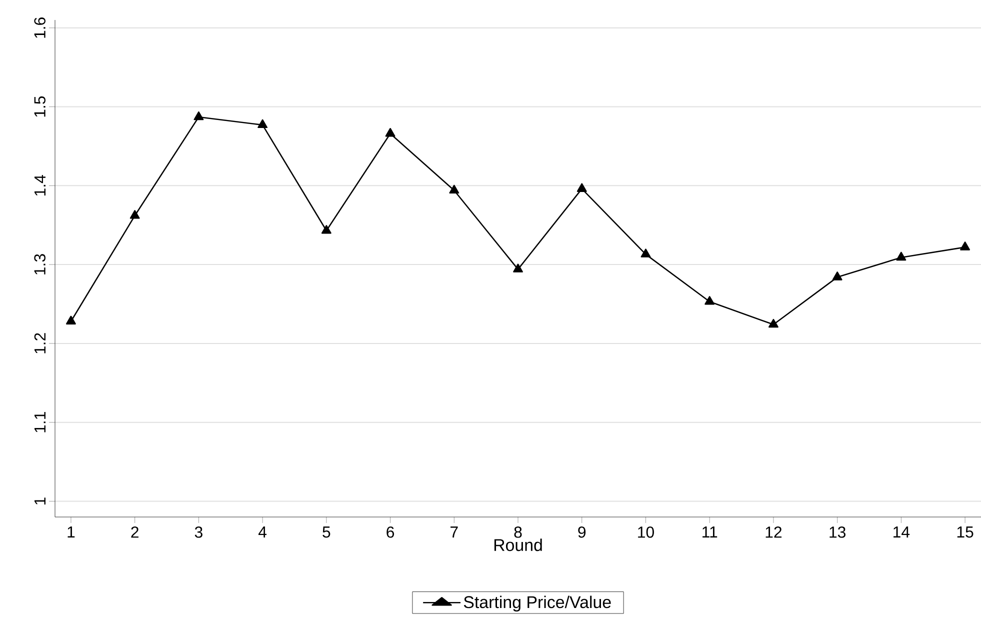 The height and width of the screenshot is (631, 981). Describe the element at coordinates (40, 501) in the screenshot. I see `y-tick-label: 1` at that location.